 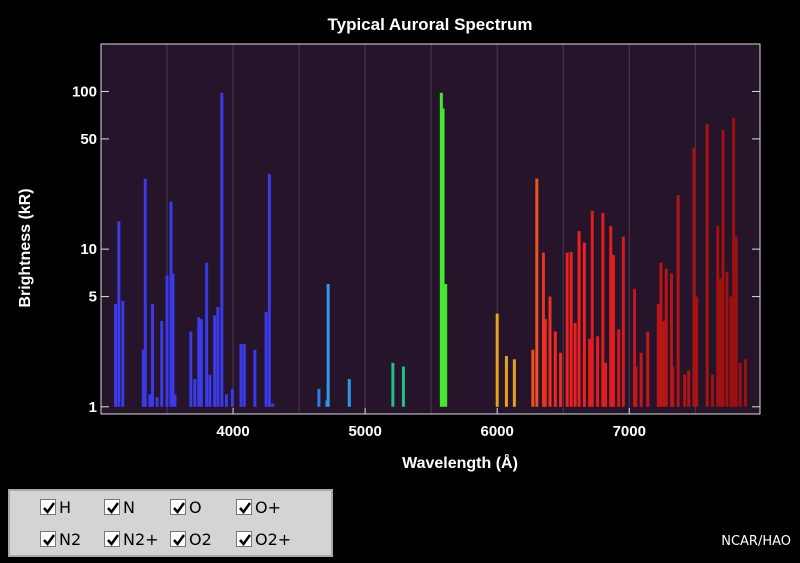 I want to click on chart-title: Typical Auroral Spectrum, so click(x=430, y=24).